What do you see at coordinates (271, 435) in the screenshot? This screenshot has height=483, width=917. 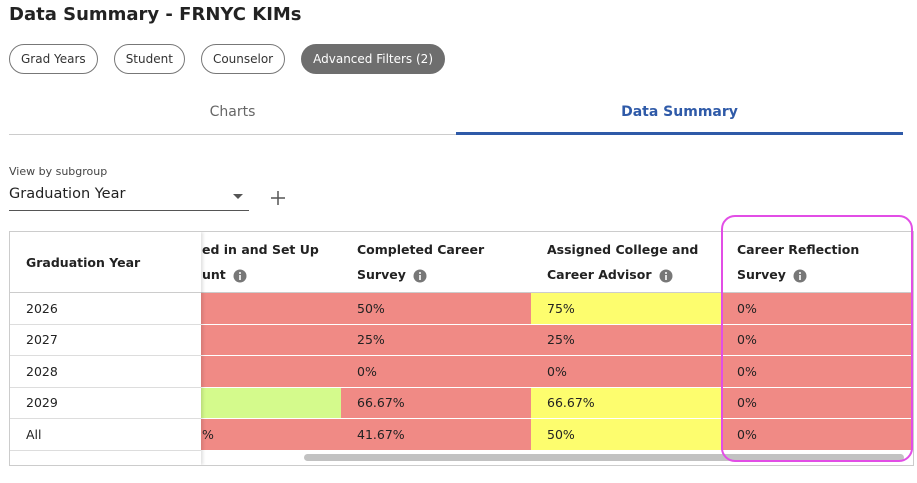 I see `data-cell: %` at bounding box center [271, 435].